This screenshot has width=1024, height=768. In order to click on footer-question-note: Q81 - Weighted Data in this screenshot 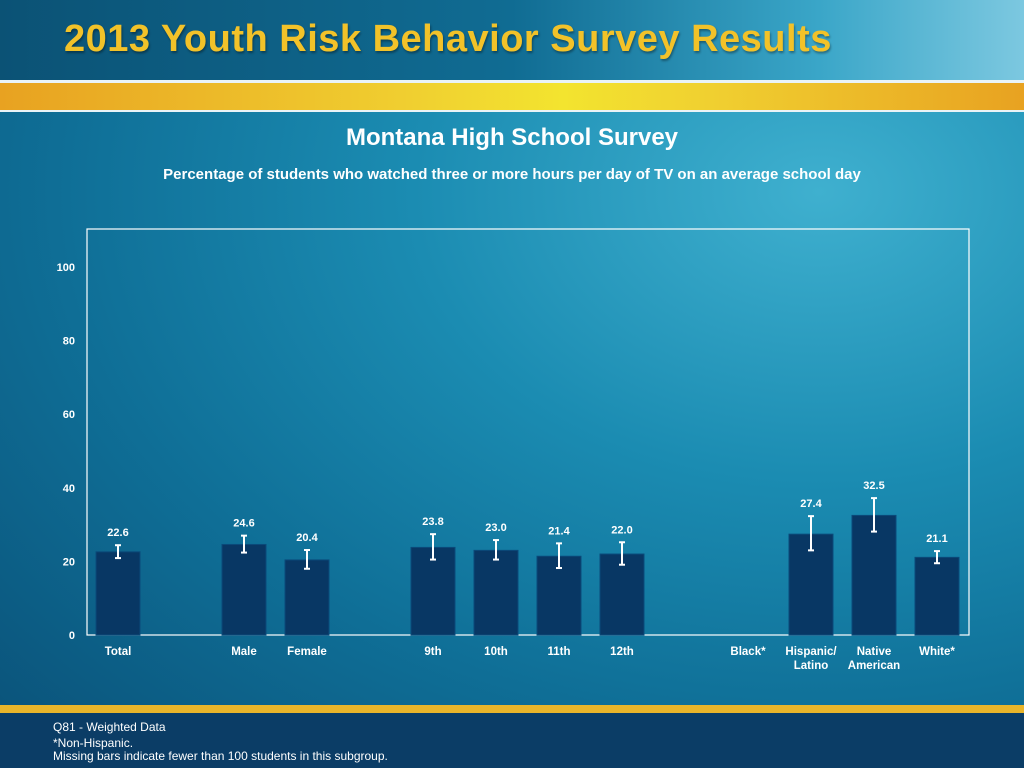, I will do `click(109, 727)`.